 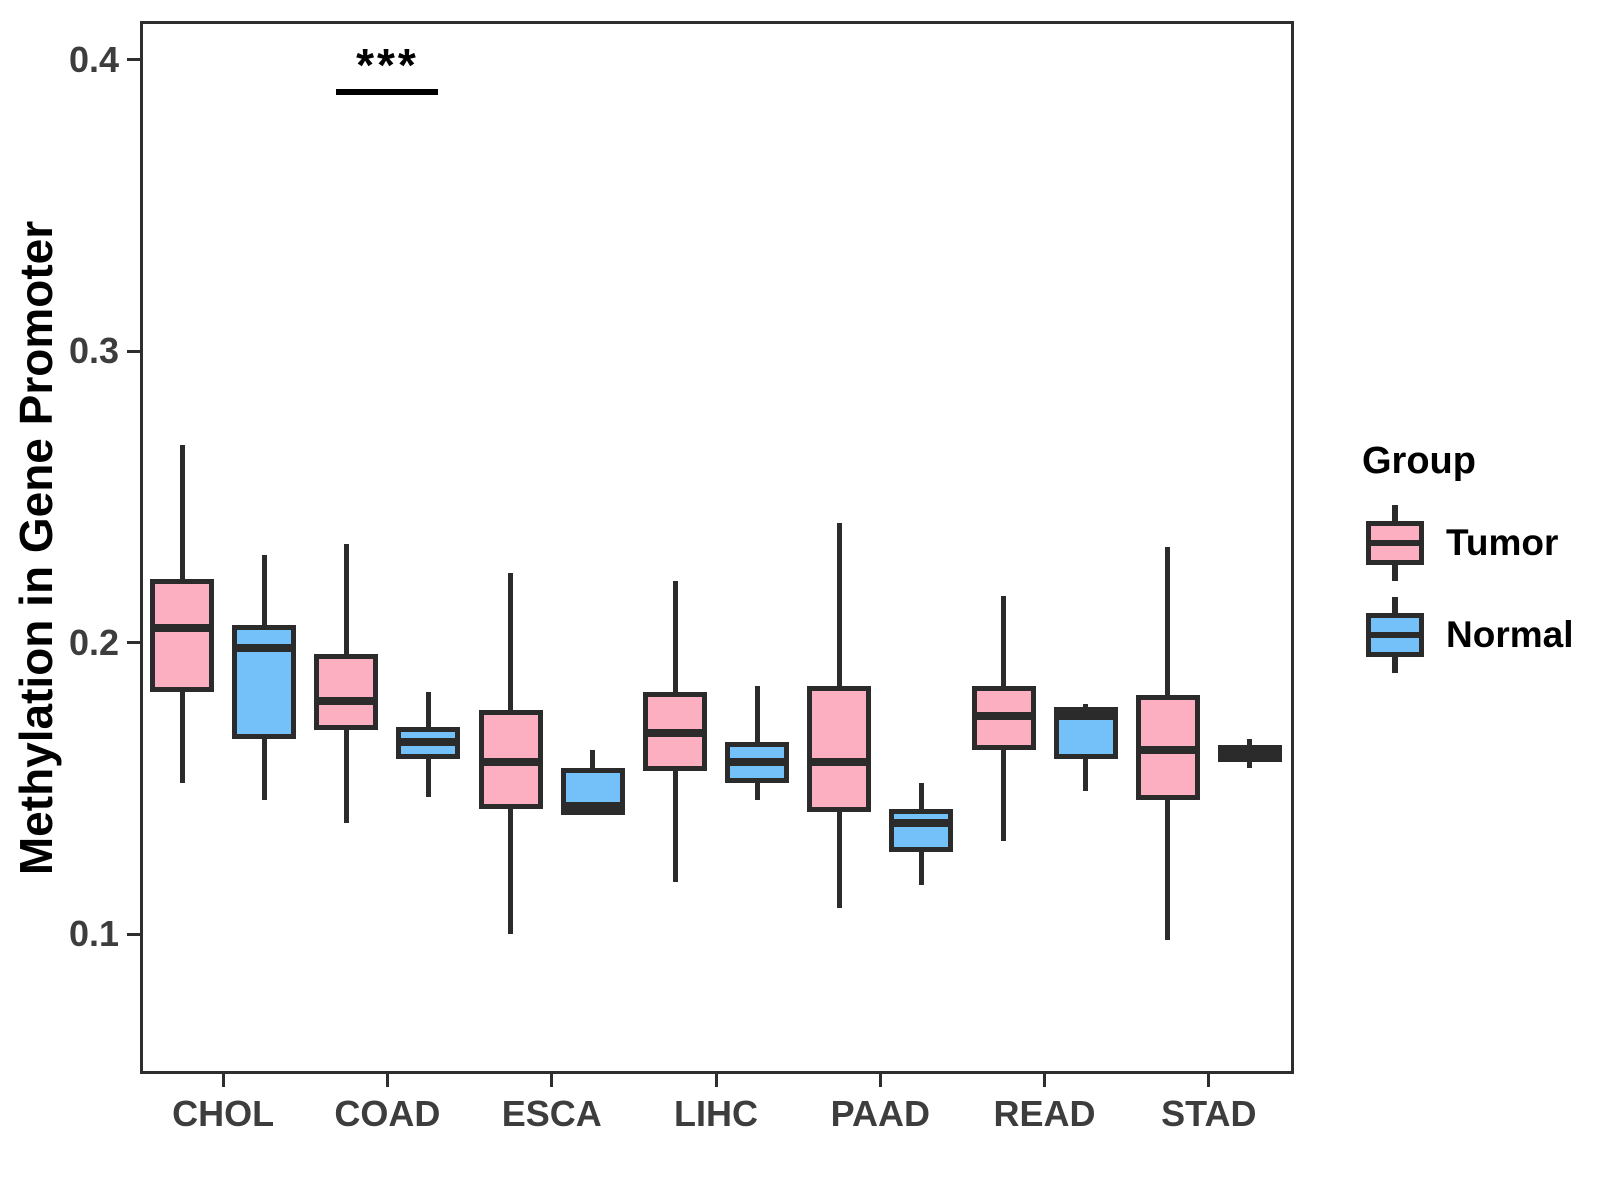 I want to click on x-tick-label-PAAD: PAAD, so click(x=880, y=1113).